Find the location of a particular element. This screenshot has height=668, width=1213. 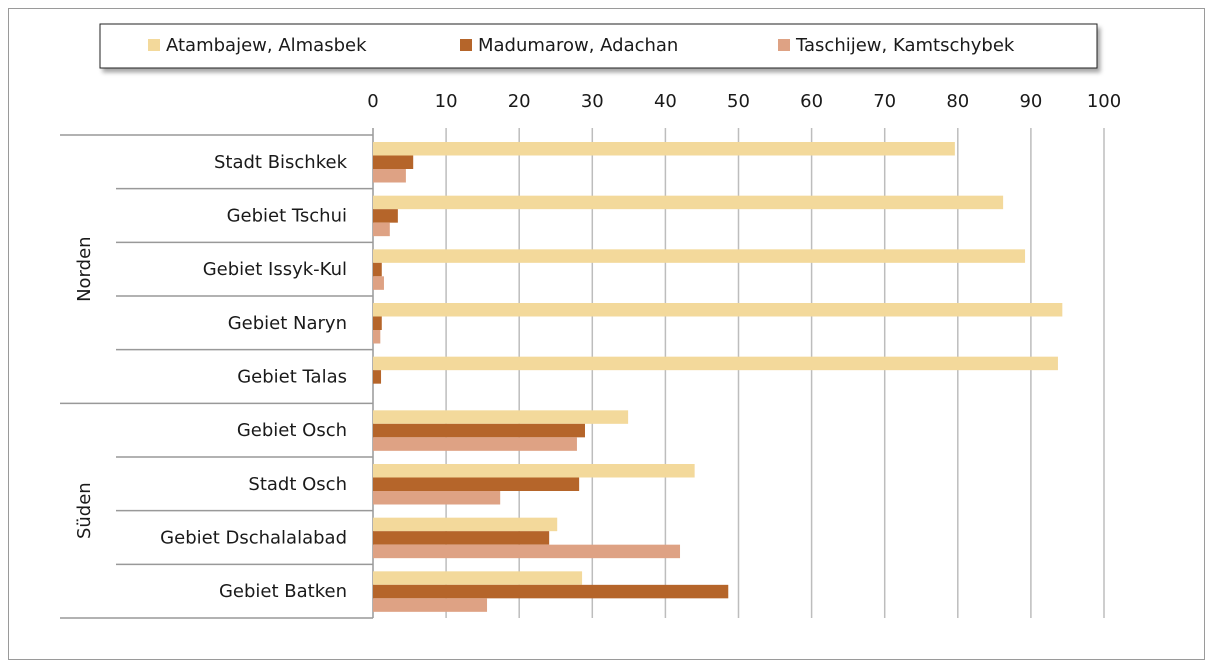

y-tick-label: Gebiet Issyk-Kul is located at coordinates (275, 269).